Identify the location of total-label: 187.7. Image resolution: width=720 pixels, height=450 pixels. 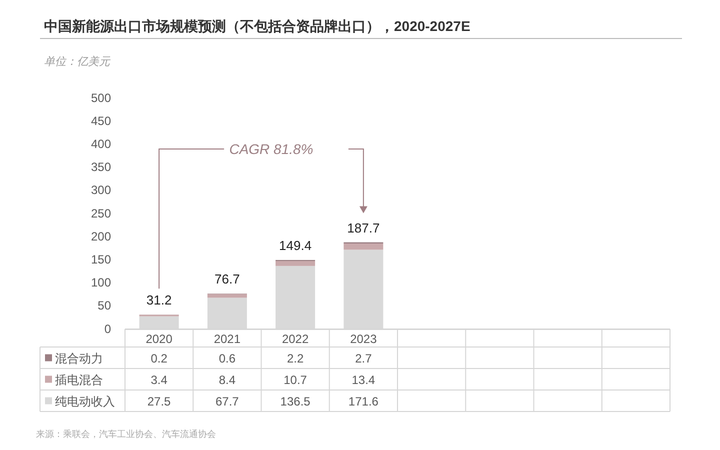
(363, 228).